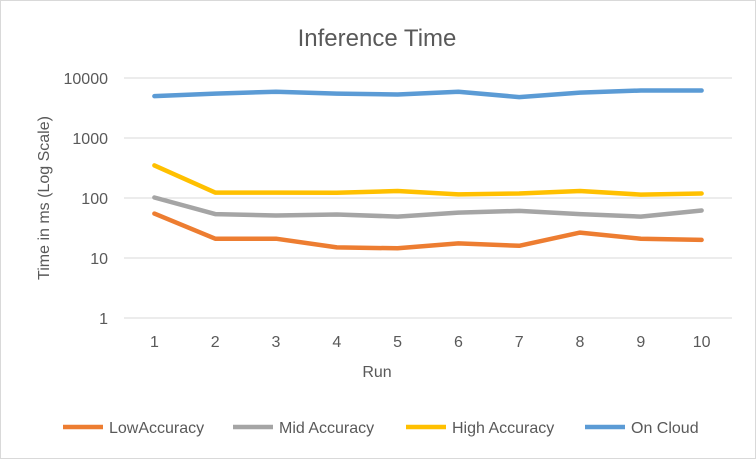 This screenshot has height=459, width=756. What do you see at coordinates (458, 342) in the screenshot?
I see `x-tick-label: 6` at bounding box center [458, 342].